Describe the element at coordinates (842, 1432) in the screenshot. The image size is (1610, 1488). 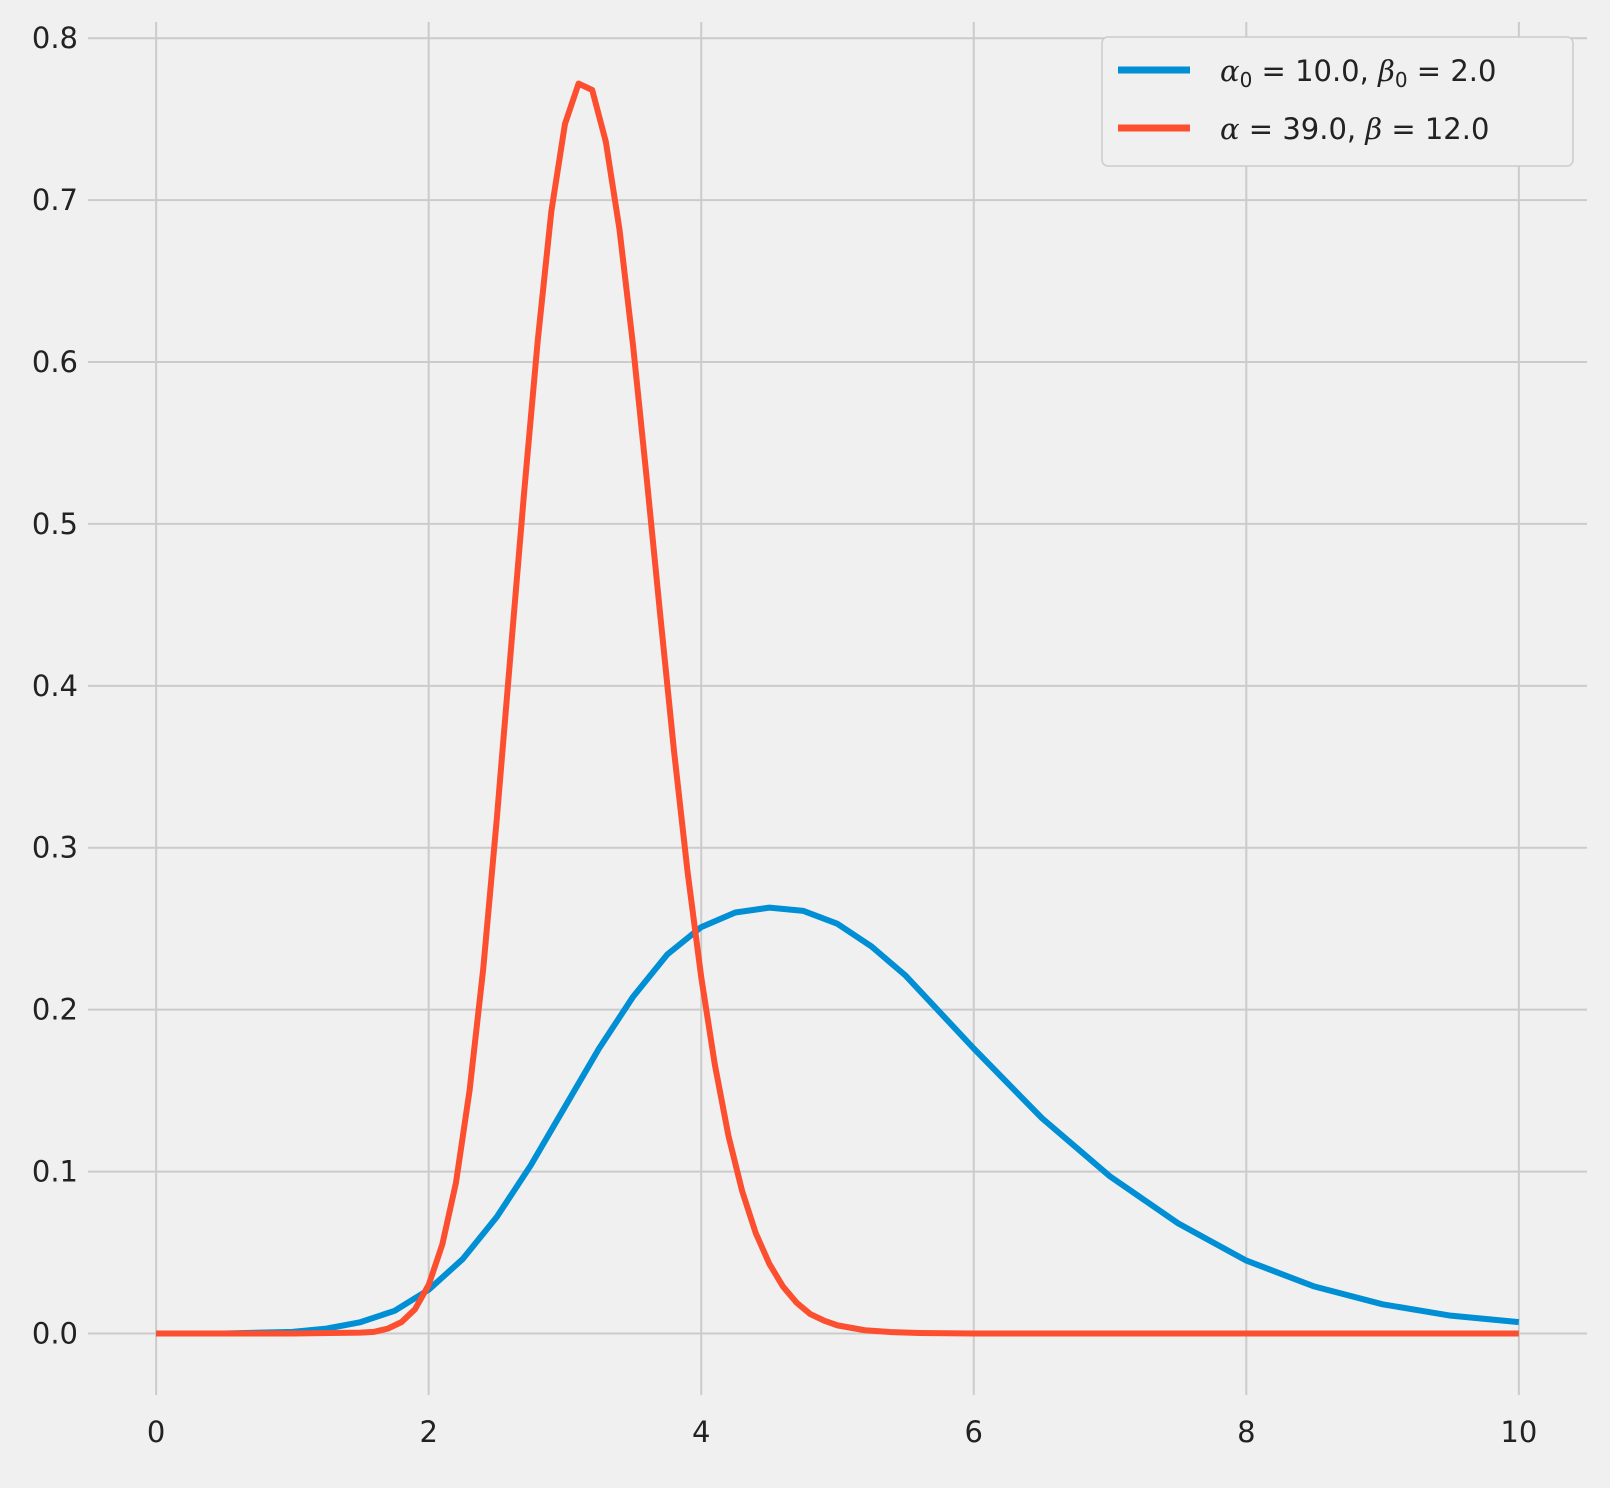
I see `x-axis-ticks: 0 2 4 6 8 10` at that location.